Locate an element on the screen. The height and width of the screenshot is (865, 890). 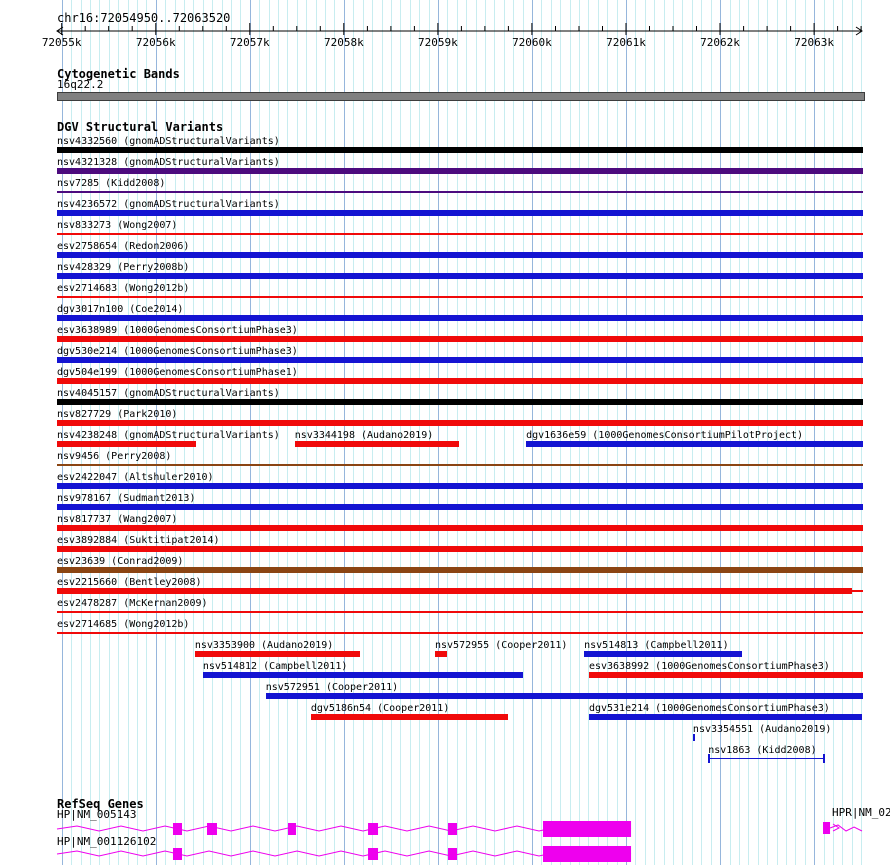
variant-range-ibeam is located at coordinates (767, 759).